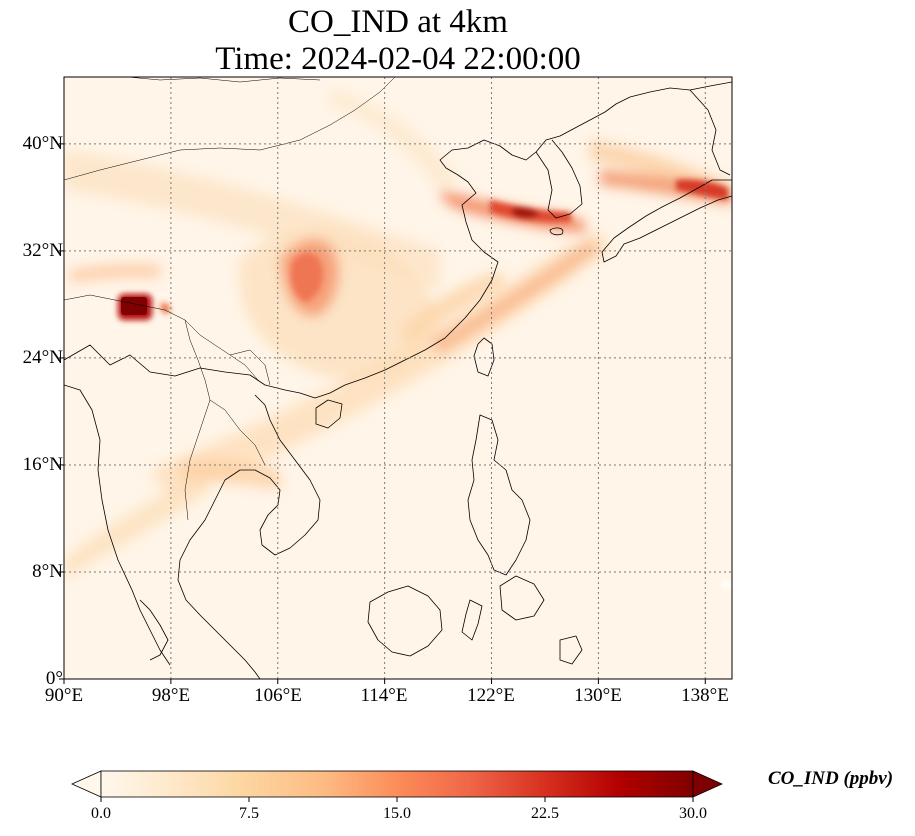  Describe the element at coordinates (171, 695) in the screenshot. I see `lon-tick-98e: 98°E` at that location.